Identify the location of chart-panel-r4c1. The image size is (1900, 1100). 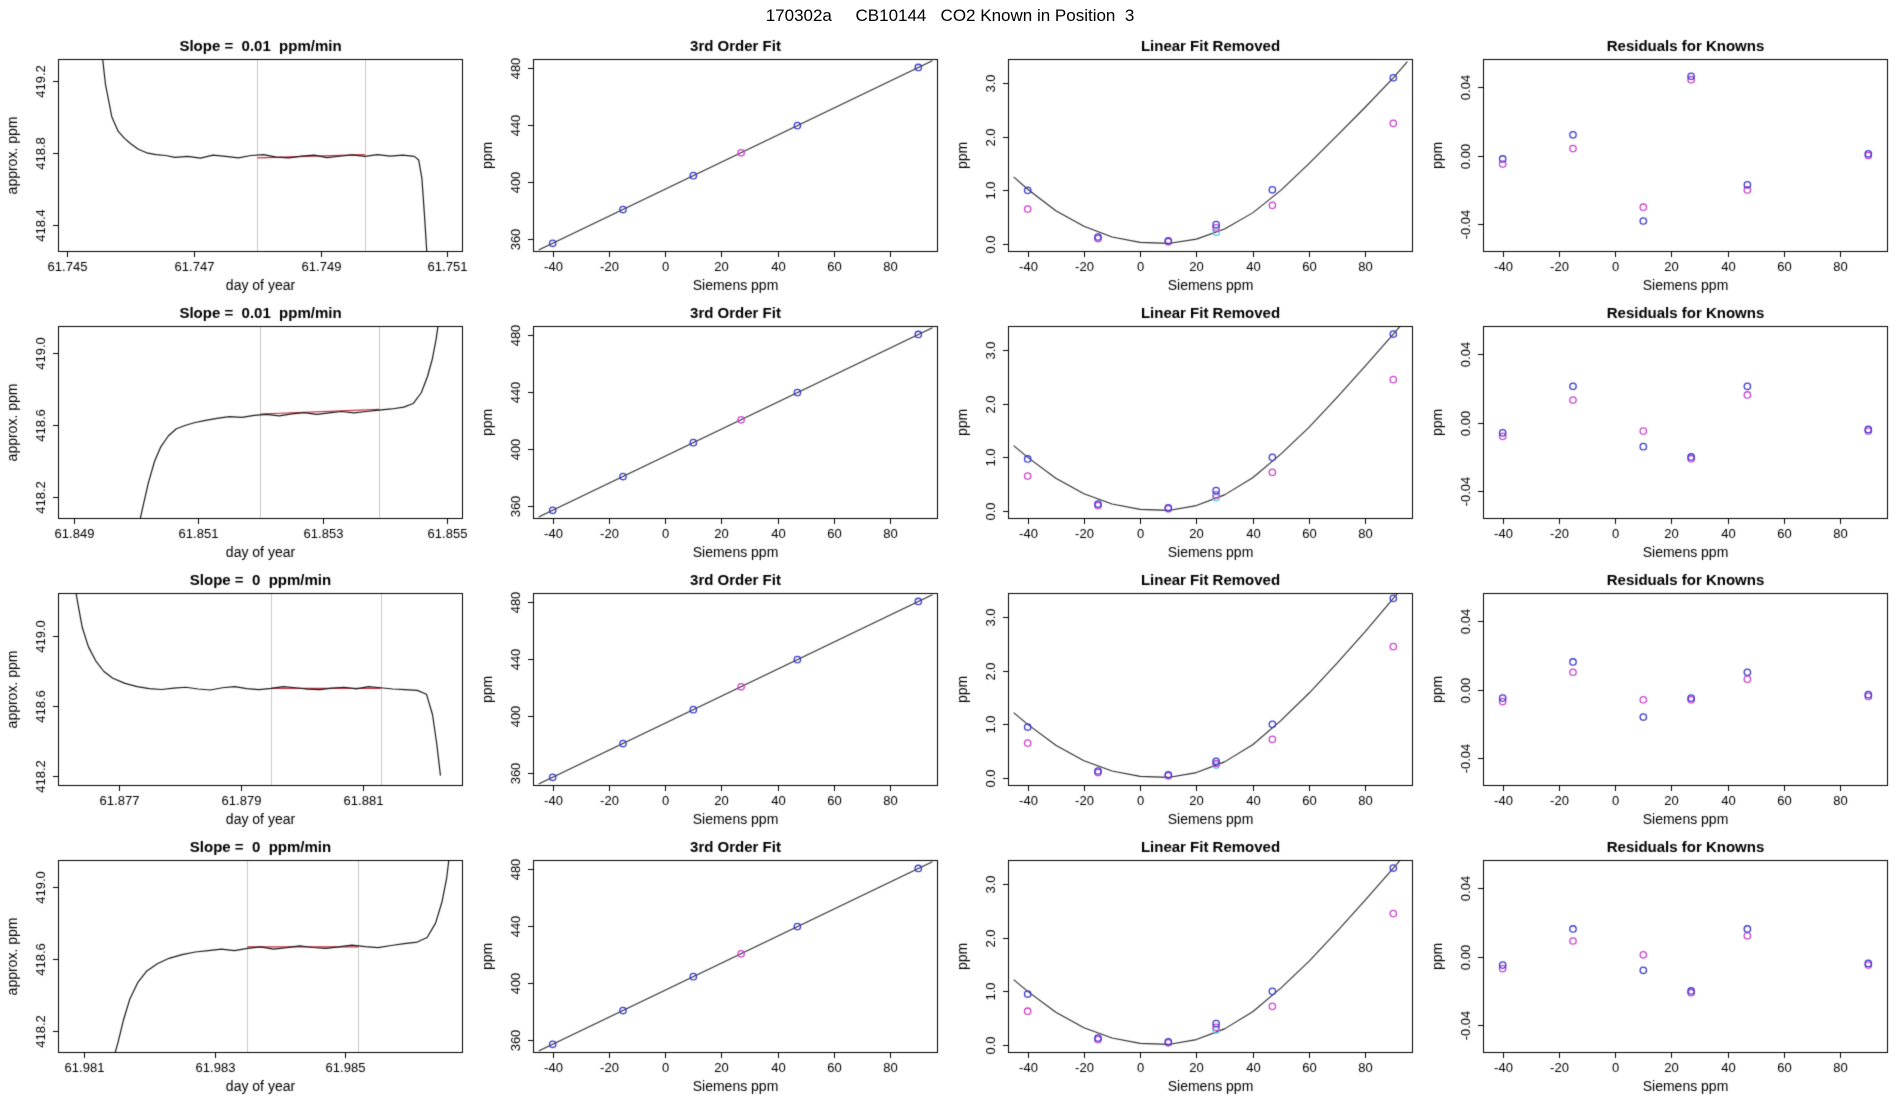
(237, 966).